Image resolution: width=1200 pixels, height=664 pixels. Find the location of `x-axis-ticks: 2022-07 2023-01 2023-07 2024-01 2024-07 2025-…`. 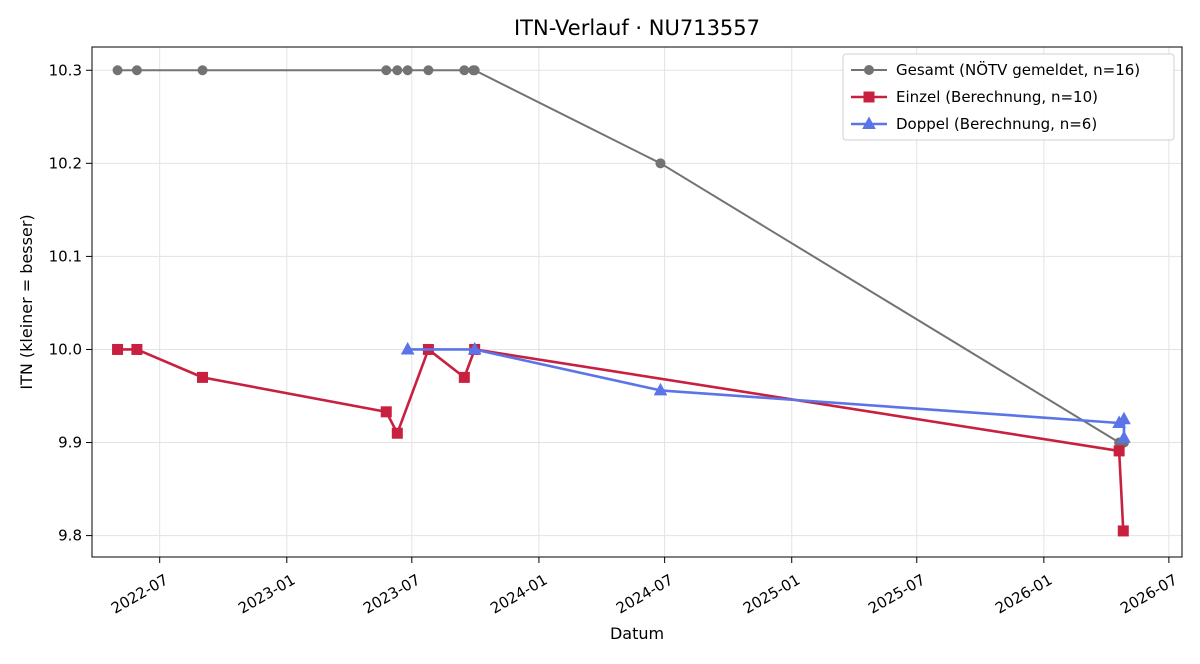

x-axis-ticks: 2022-07 2023-01 2023-07 2024-01 2024-07 2025-… is located at coordinates (644, 587).